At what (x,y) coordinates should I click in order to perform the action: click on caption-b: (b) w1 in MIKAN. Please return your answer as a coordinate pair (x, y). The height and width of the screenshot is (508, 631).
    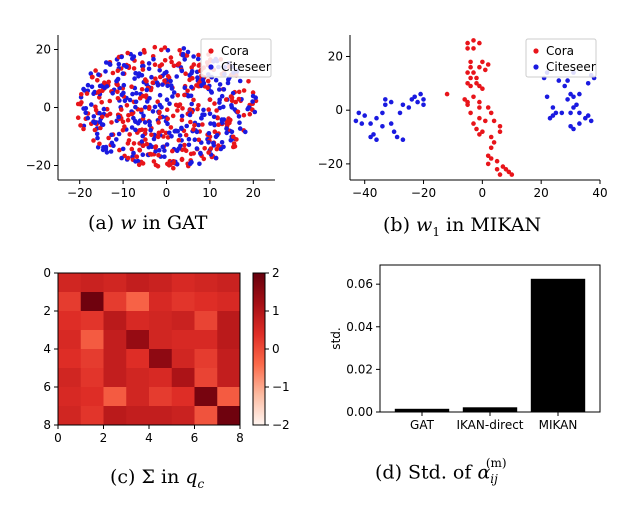
    Looking at the image, I should click on (462, 226).